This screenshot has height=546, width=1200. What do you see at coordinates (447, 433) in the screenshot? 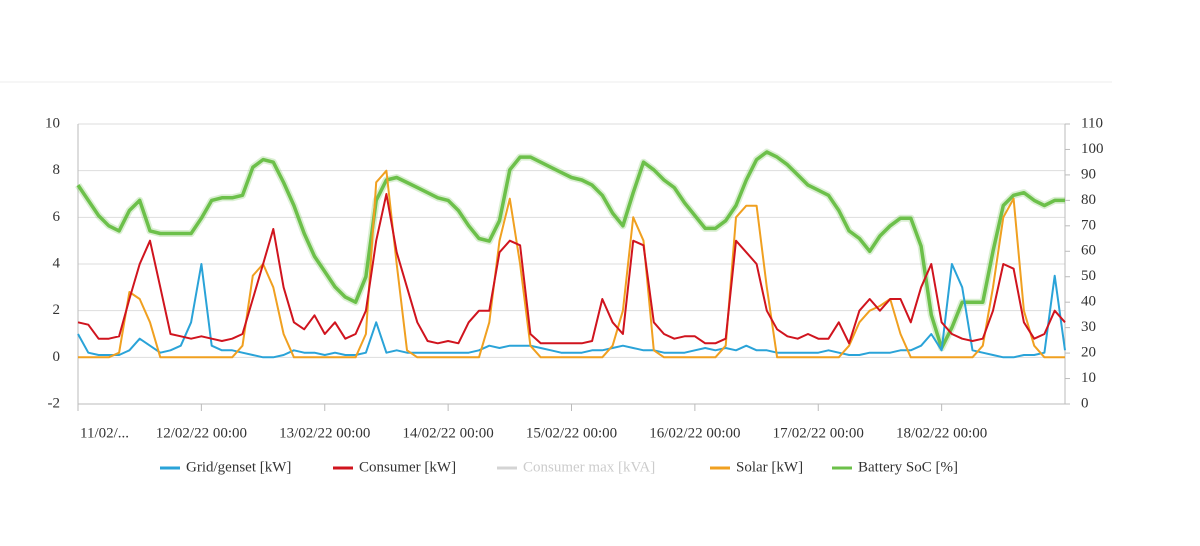
I see `x-tick-label: 14/02/22 00:00` at bounding box center [447, 433].